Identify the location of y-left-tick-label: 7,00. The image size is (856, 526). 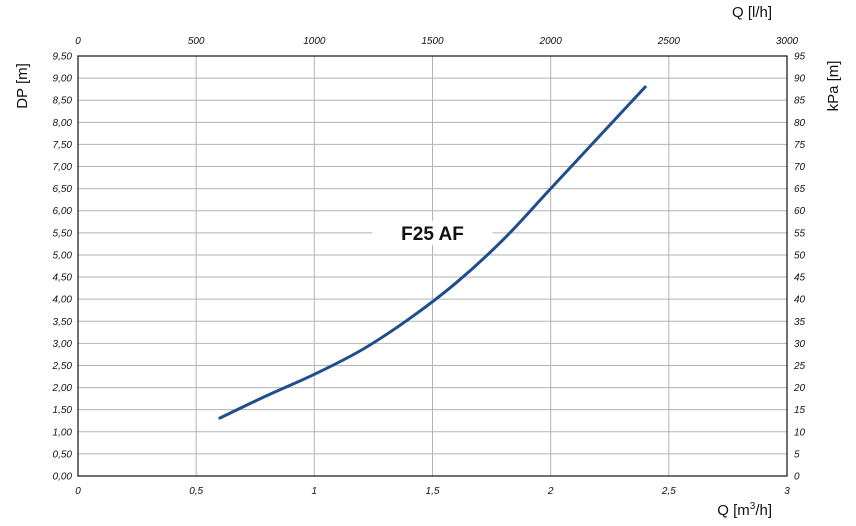
(63, 167).